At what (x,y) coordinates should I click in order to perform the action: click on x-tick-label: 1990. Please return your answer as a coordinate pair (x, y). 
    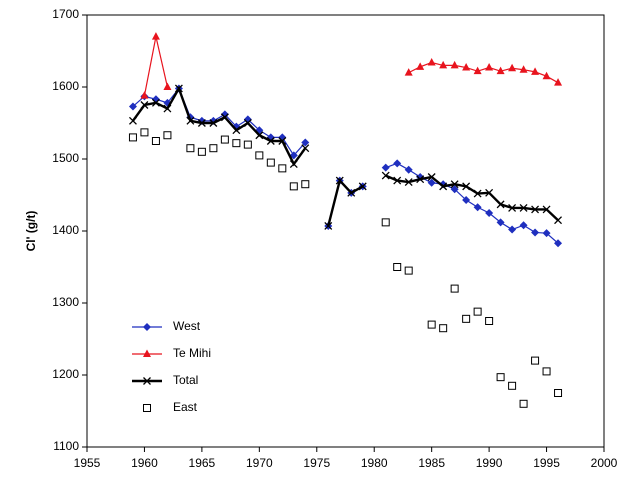
    Looking at the image, I should click on (489, 463).